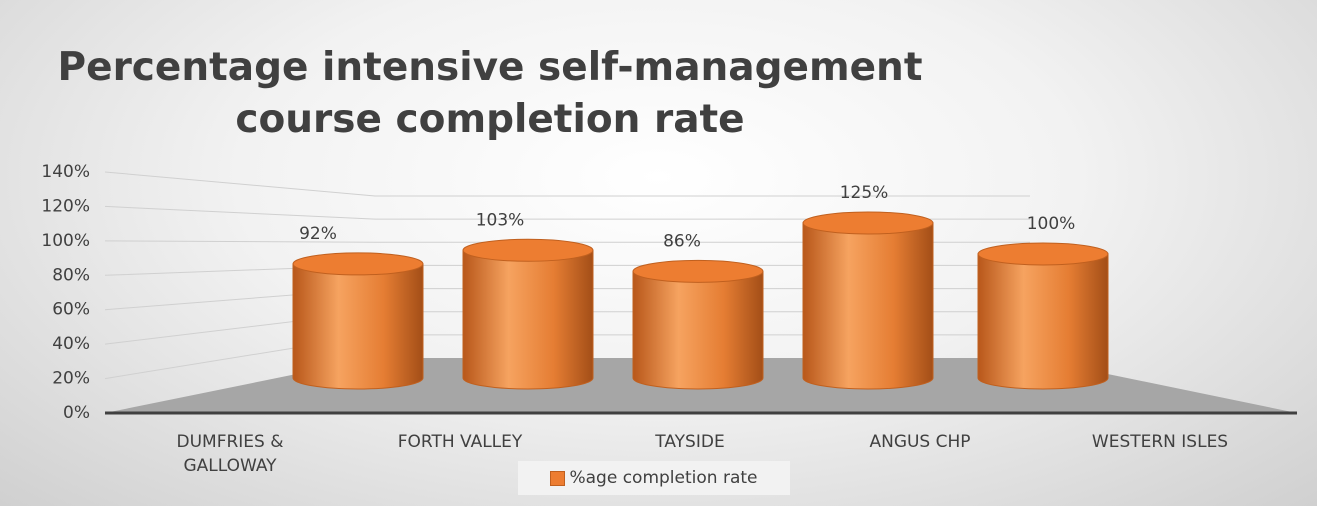 This screenshot has width=1317, height=506. I want to click on value-label: 86%, so click(682, 241).